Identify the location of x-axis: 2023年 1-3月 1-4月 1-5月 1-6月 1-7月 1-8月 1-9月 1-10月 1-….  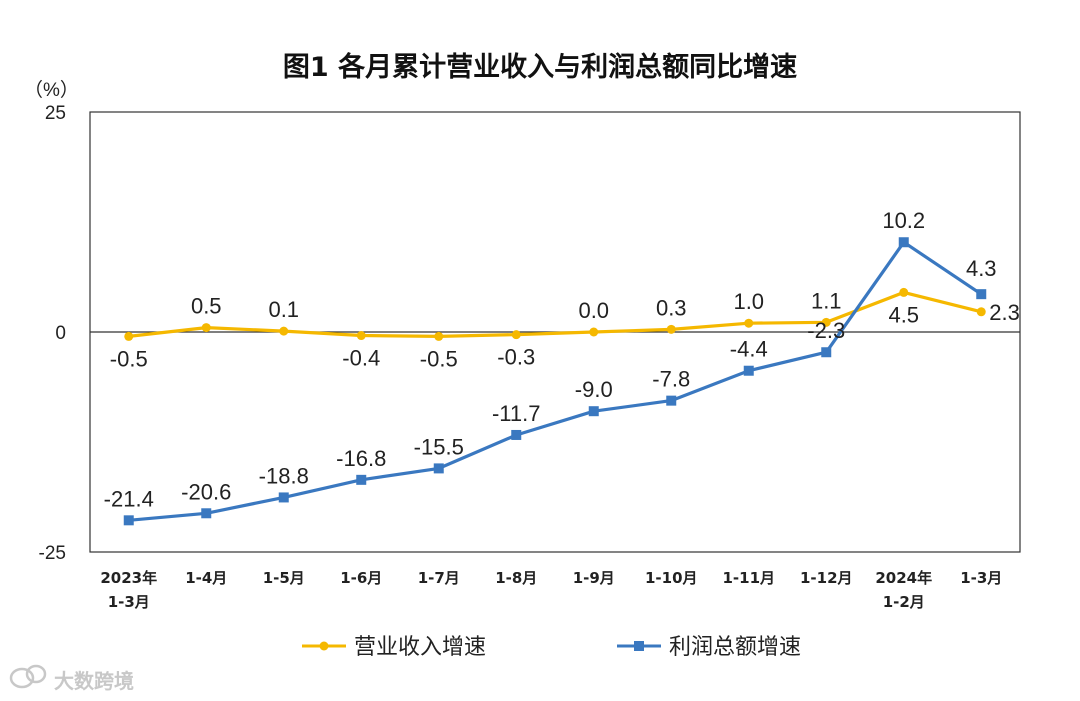
(551, 590).